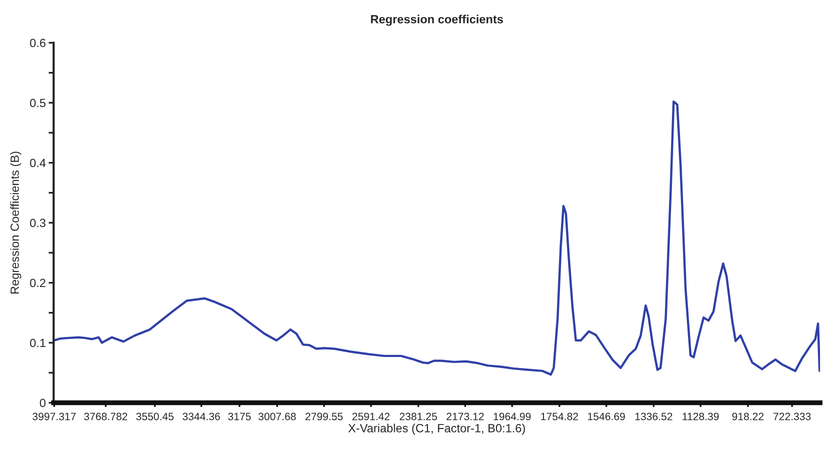 This screenshot has height=450, width=825. What do you see at coordinates (465, 416) in the screenshot?
I see `x-tick-label: 2173.12` at bounding box center [465, 416].